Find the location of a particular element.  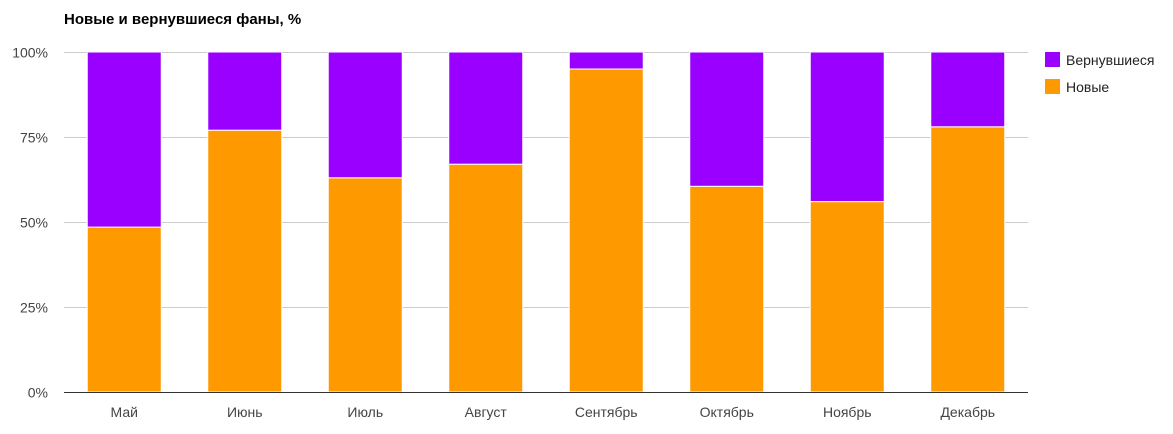

y-axis-ticks: 0% 25% 50% 75% 100% is located at coordinates (30, 223).